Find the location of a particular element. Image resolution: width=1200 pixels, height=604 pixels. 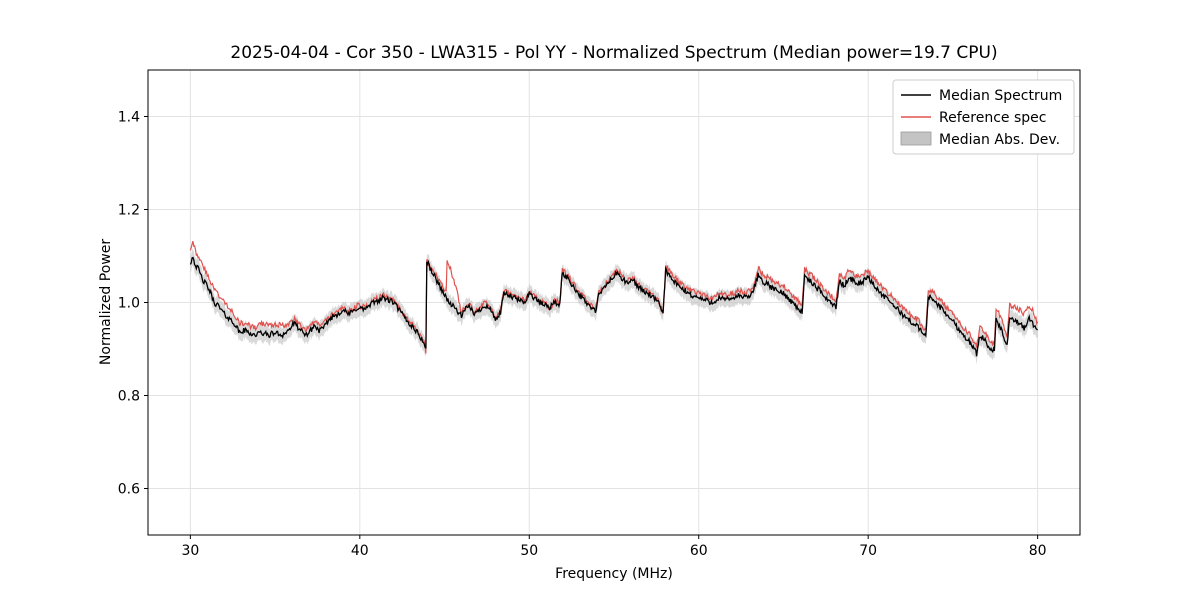

x-tick-label: 50 is located at coordinates (529, 551).